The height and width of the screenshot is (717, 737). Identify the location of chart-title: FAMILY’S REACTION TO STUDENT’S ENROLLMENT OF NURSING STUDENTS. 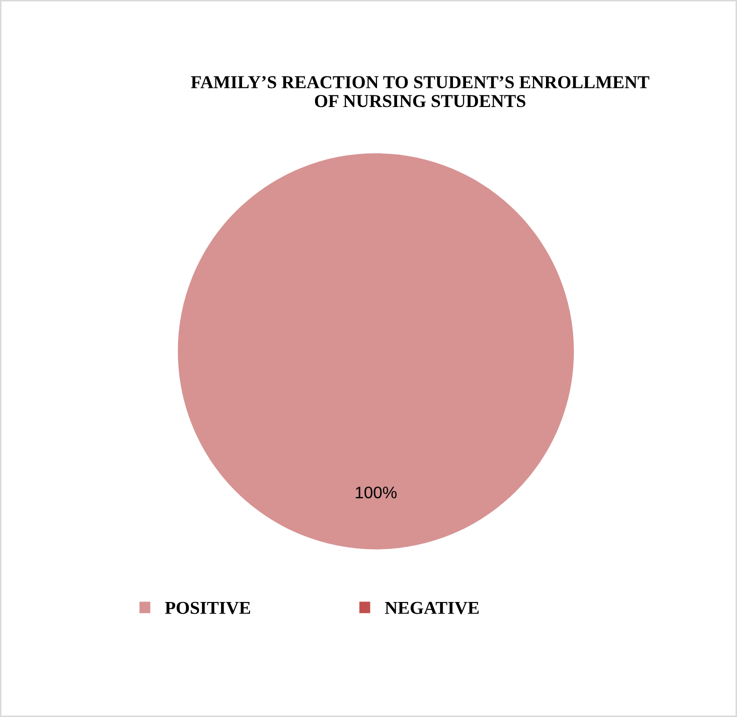
(420, 92).